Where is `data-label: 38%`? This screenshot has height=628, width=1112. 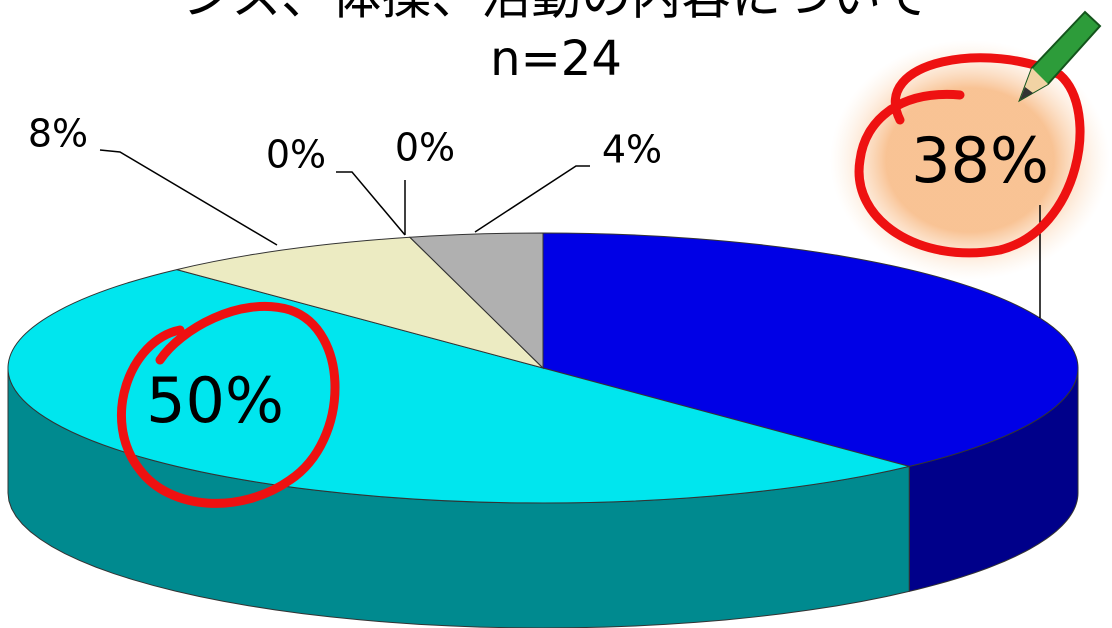 data-label: 38% is located at coordinates (980, 160).